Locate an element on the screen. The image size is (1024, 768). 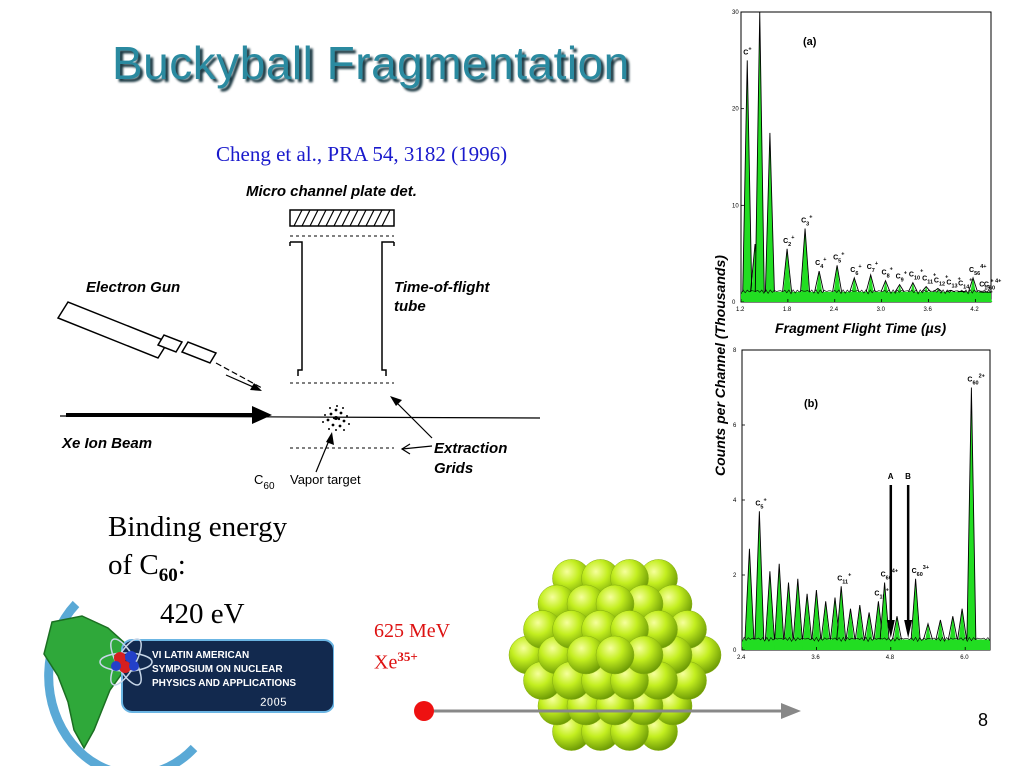
y-tick-label: 30 is located at coordinates (735, 13).